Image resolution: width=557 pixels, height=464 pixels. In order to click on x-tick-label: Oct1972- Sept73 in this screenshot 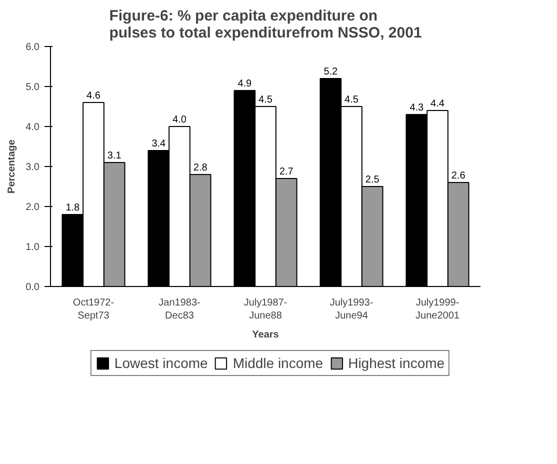, I will do `click(93, 310)`.